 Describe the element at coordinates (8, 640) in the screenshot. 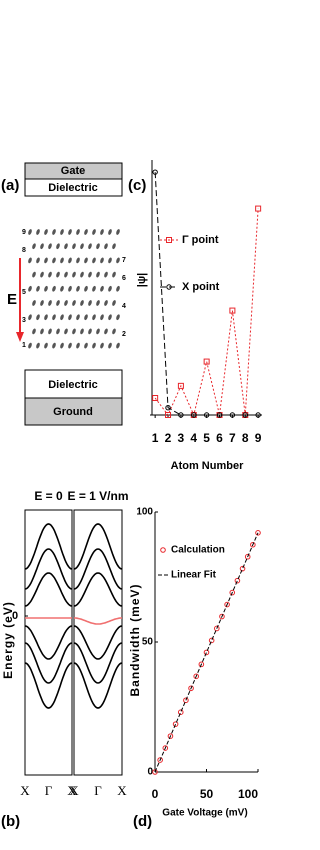

I see `y-axis-label: Energy (eV)` at that location.